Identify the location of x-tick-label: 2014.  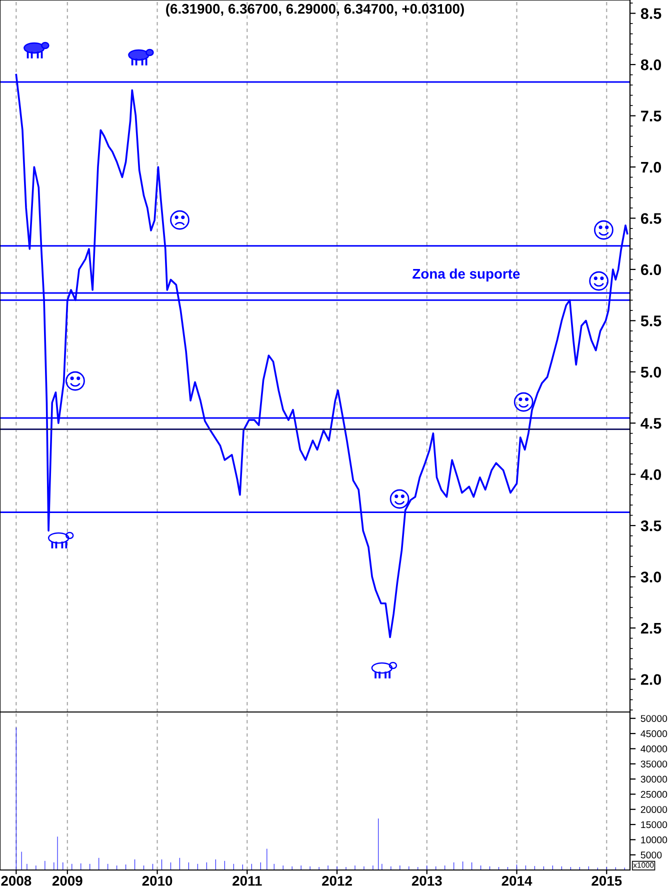
(517, 881).